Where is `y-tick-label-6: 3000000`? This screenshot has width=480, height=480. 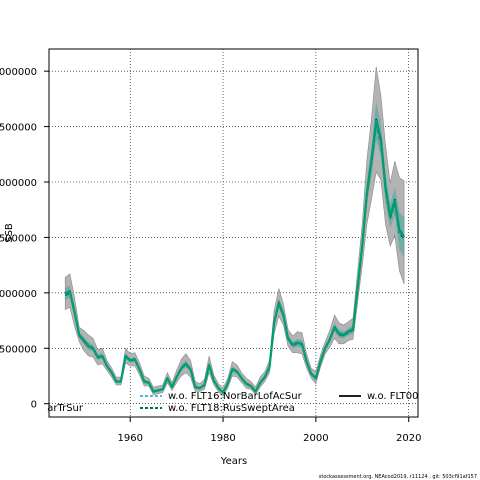 y-tick-label-6: 3000000 is located at coordinates (18, 72).